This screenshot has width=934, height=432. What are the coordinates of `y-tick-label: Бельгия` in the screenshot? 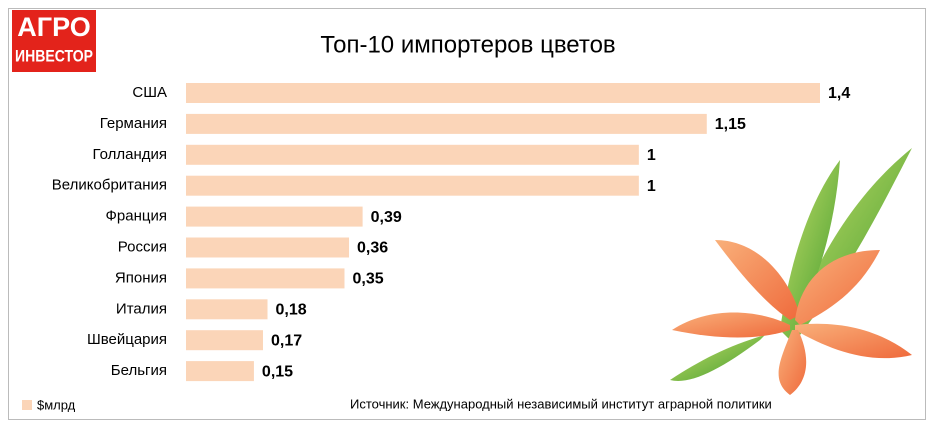 It's located at (139, 370).